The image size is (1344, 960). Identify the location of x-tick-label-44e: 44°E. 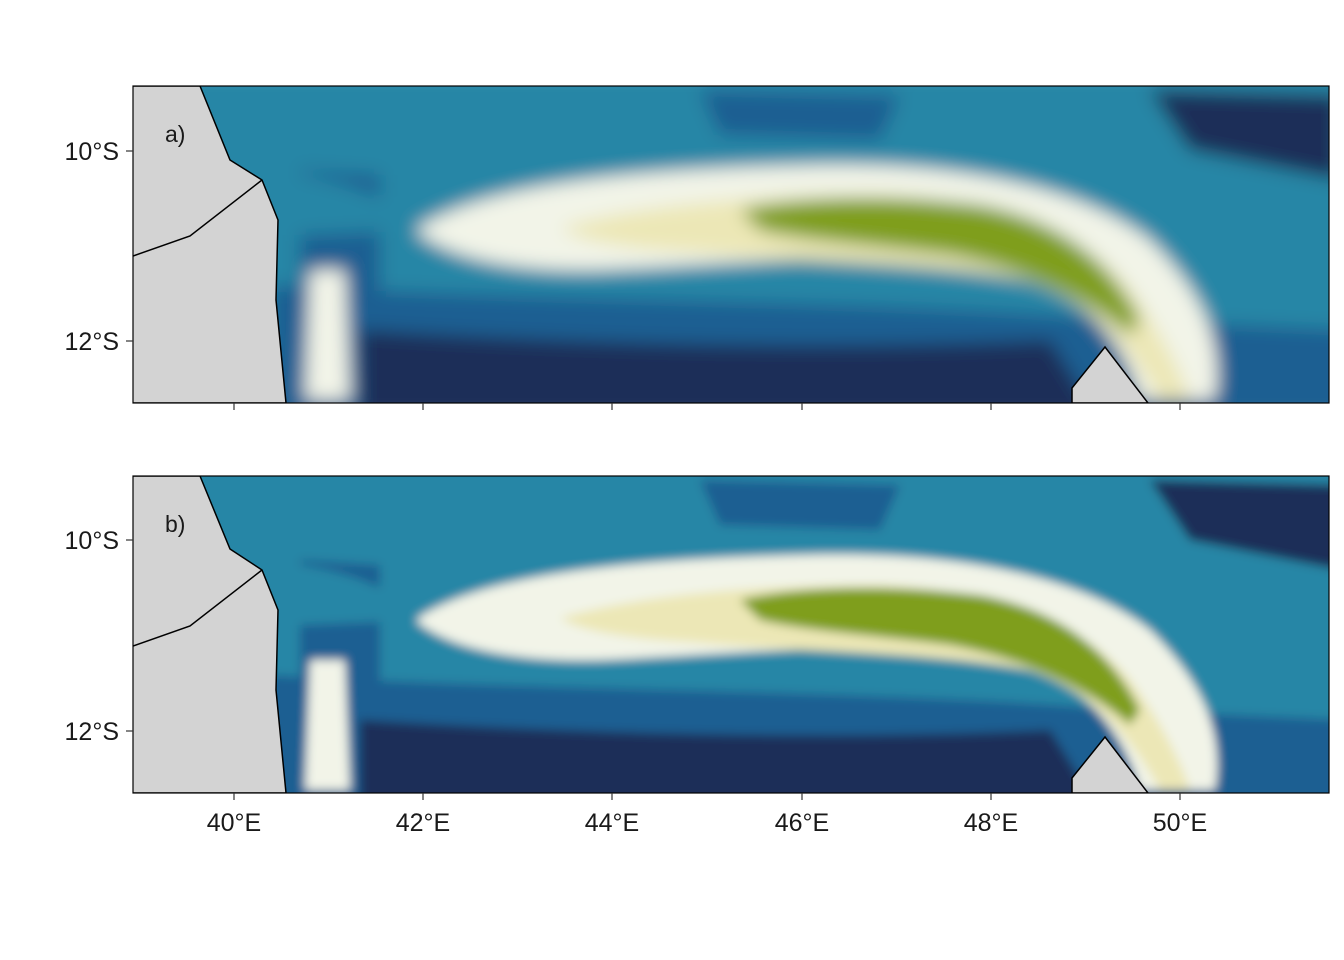
(612, 823).